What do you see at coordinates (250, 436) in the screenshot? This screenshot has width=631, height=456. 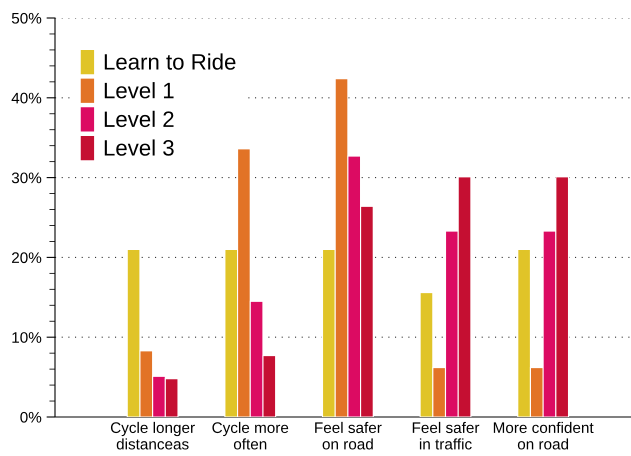 I see `x-tick-label: Cycle more often` at bounding box center [250, 436].